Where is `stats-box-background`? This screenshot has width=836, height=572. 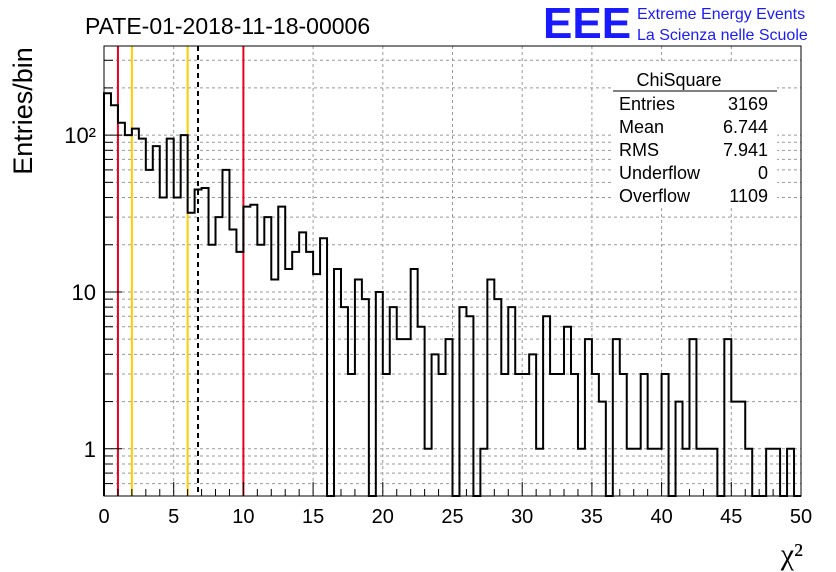 stats-box-background is located at coordinates (694, 135).